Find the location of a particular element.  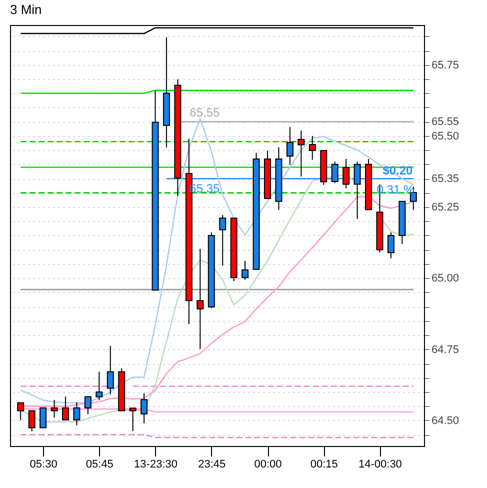

y-tick-label: 65.55 is located at coordinates (446, 122).